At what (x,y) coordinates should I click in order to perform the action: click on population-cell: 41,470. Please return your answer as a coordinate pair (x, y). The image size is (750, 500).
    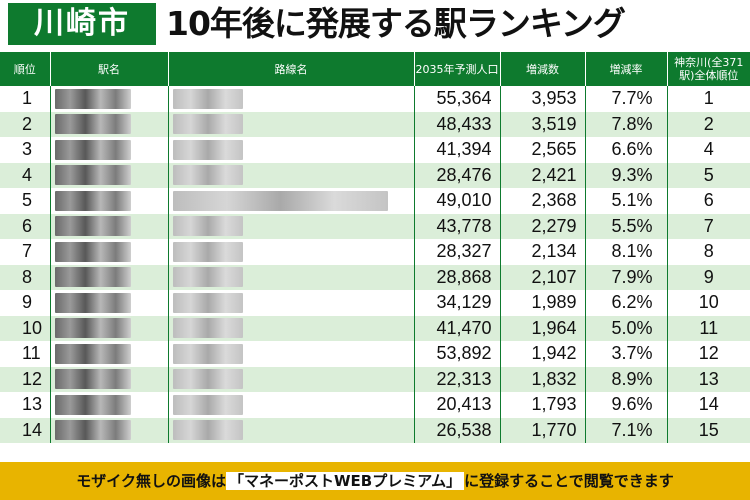
    Looking at the image, I should click on (457, 328).